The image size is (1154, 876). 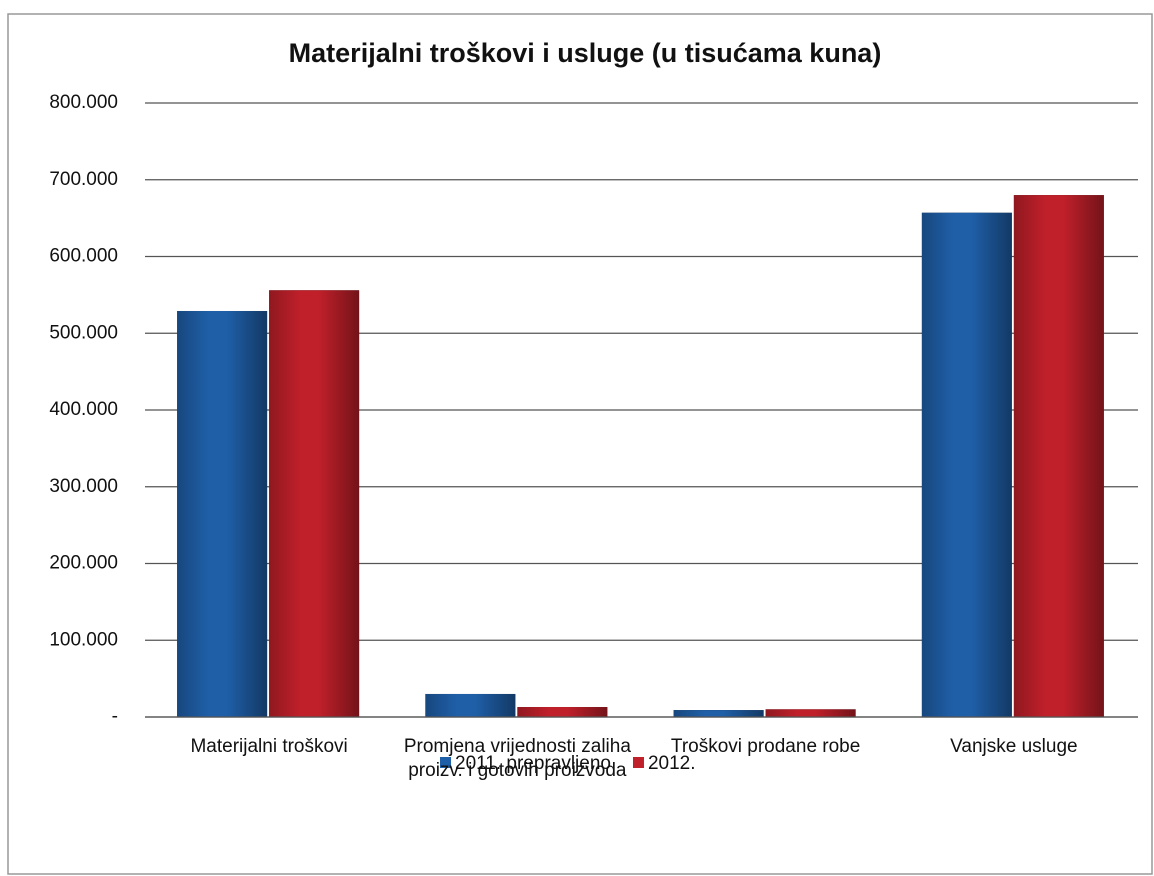 What do you see at coordinates (83, 409) in the screenshot?
I see `y-tick-label: 400.000` at bounding box center [83, 409].